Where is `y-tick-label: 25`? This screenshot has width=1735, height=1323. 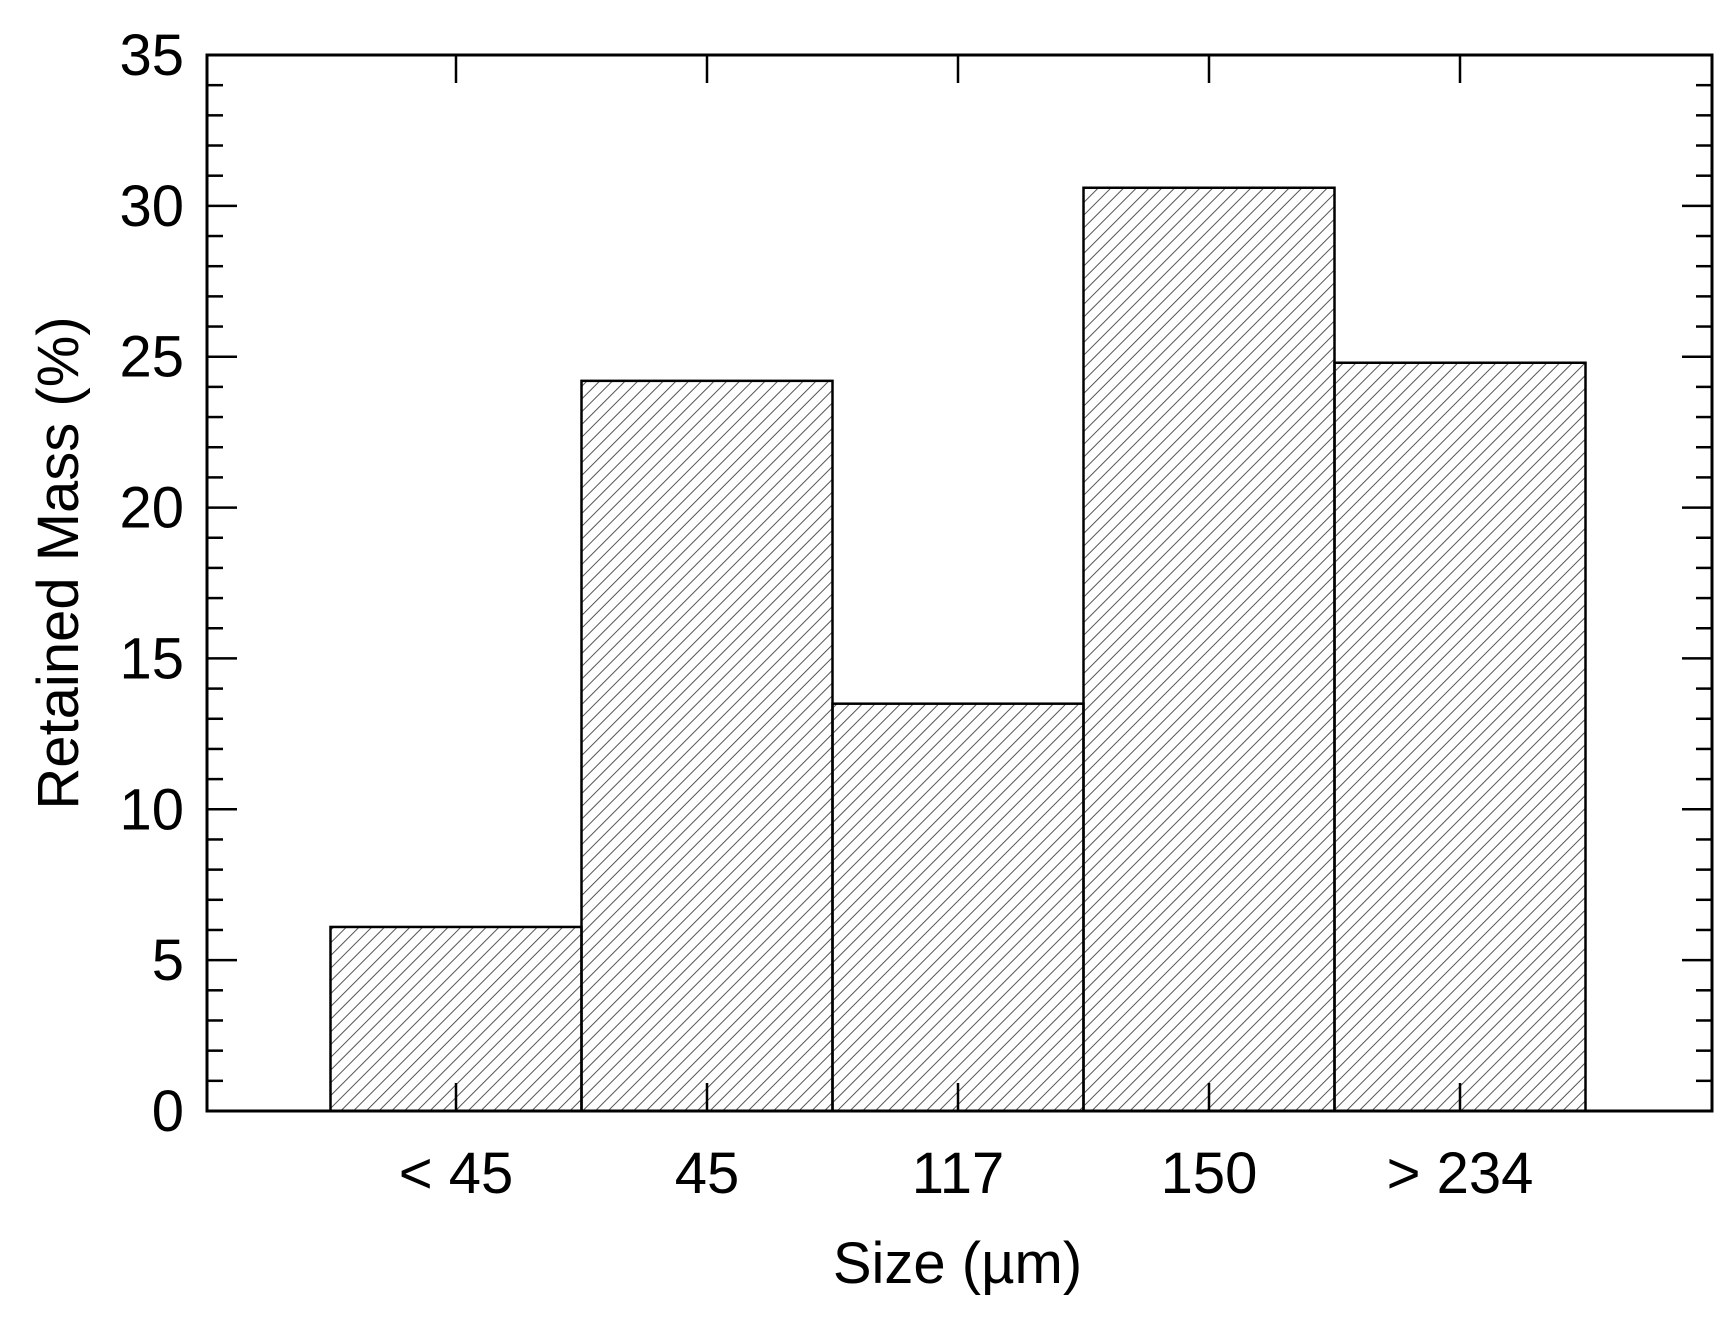 y-tick-label: 25 is located at coordinates (151, 357).